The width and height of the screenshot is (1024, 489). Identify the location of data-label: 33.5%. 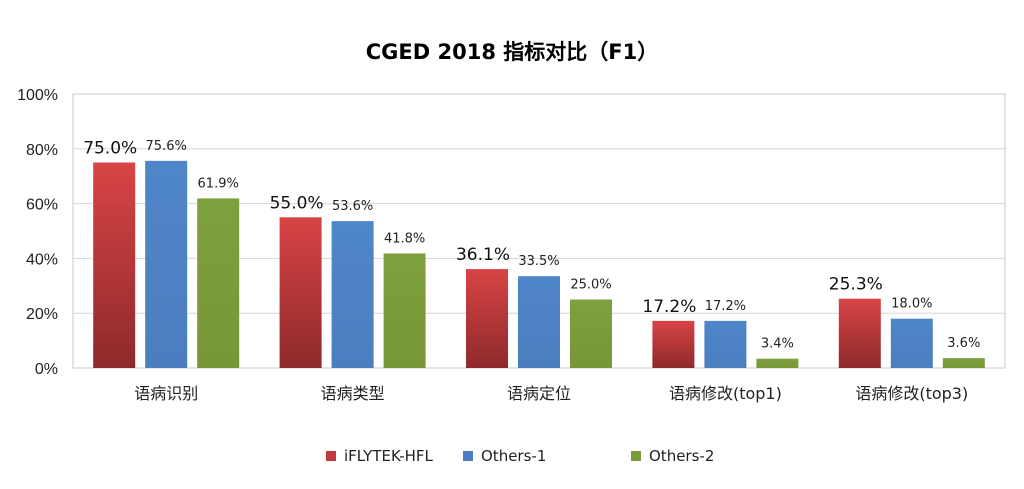
(538, 261).